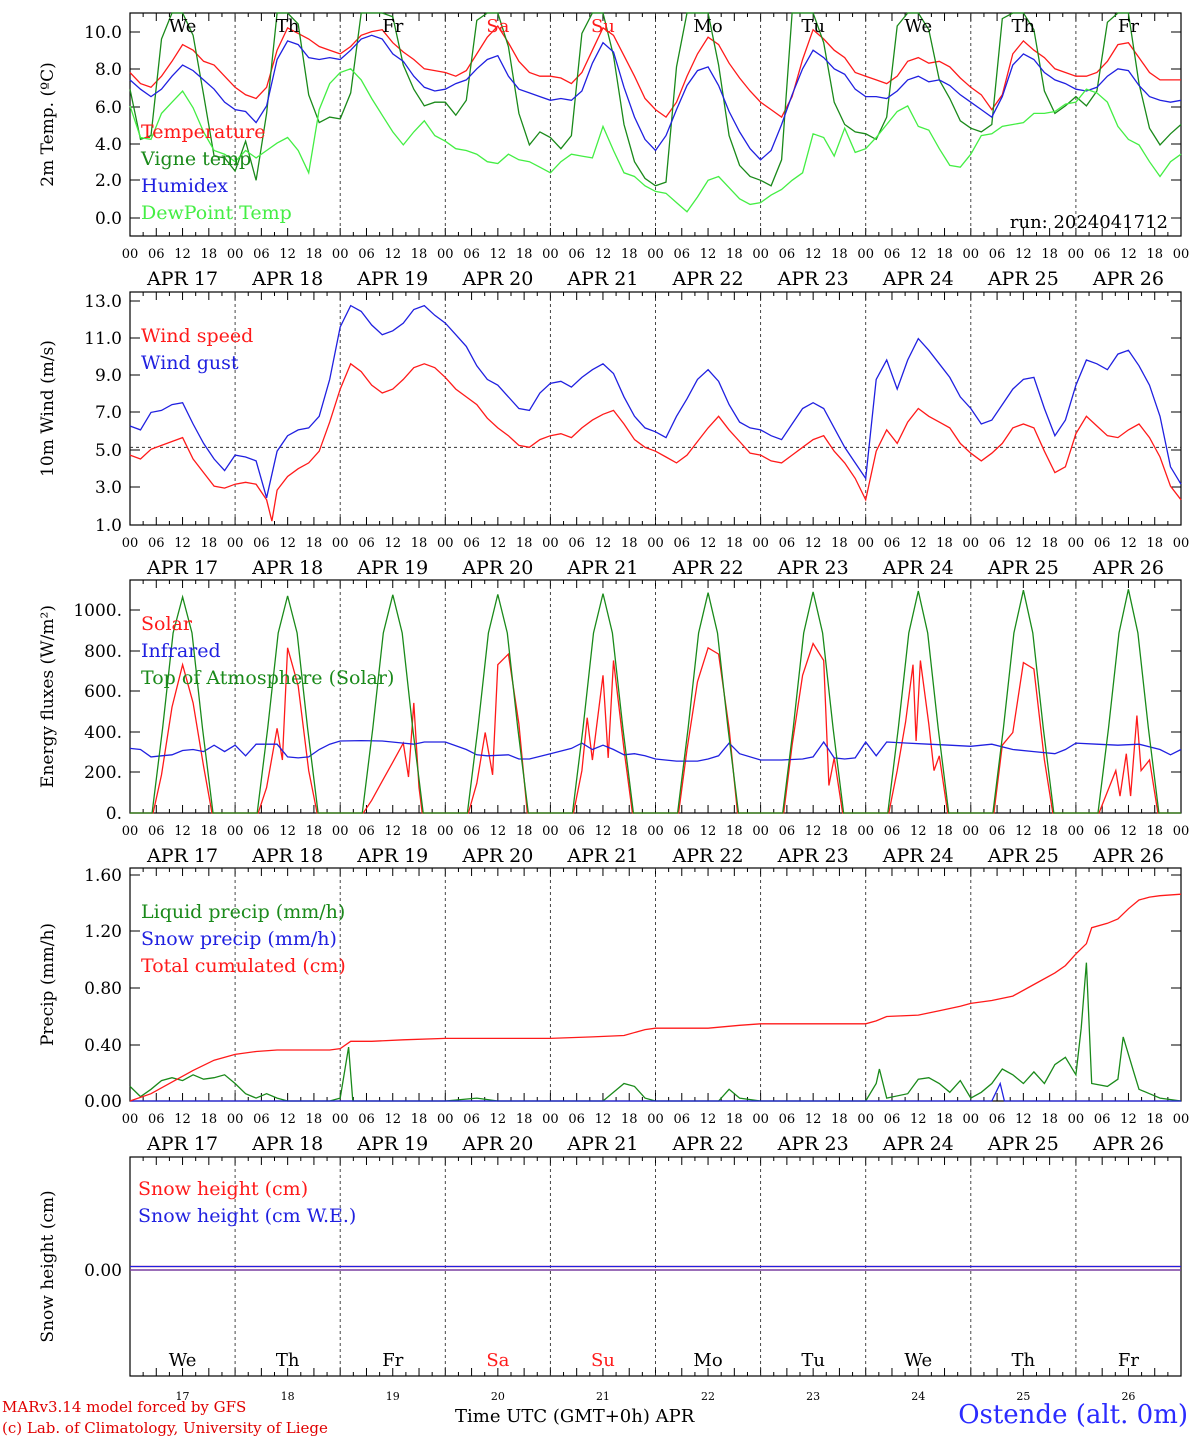 Image resolution: width=1194 pixels, height=1440 pixels. Describe the element at coordinates (813, 1396) in the screenshot. I see `day-number-label: 23` at that location.